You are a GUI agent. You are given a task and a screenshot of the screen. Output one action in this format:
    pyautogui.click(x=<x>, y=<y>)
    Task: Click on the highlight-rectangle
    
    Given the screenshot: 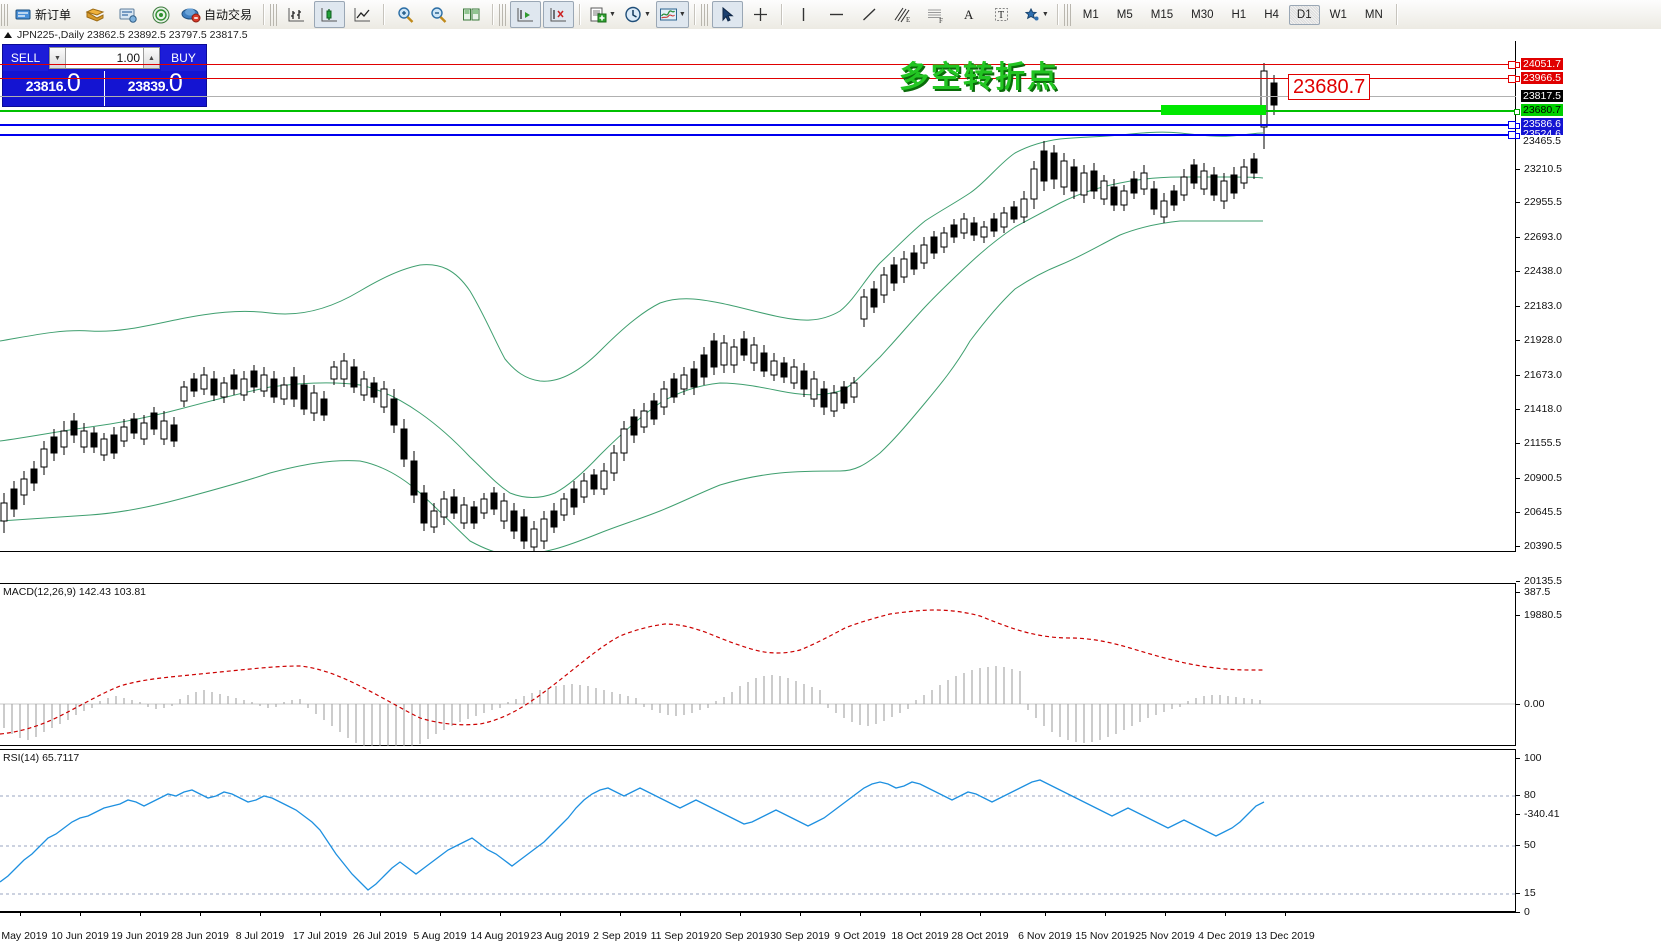 What is the action you would take?
    pyautogui.click(x=1213, y=110)
    